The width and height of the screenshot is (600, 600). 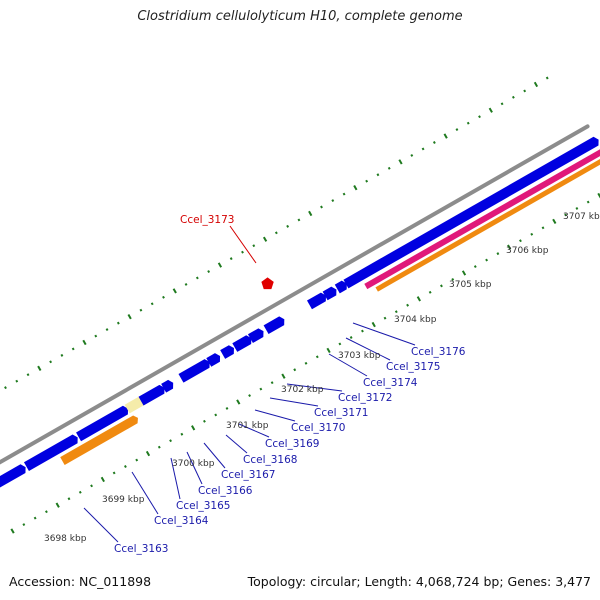 I want to click on scale-tick-label: 3705 kbp, so click(x=470, y=285).